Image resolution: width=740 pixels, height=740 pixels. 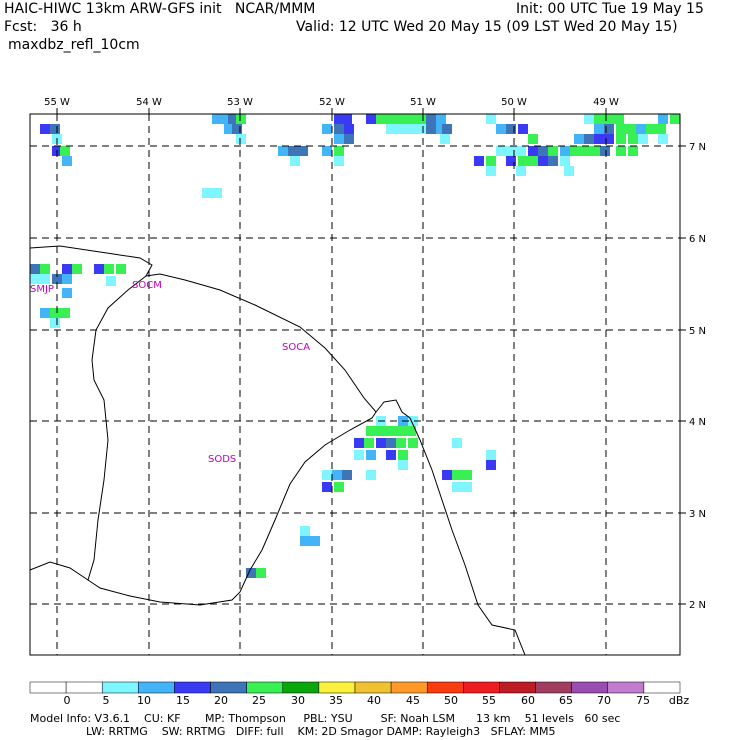 I want to click on colorbar-tick-label: 55, so click(x=489, y=700).